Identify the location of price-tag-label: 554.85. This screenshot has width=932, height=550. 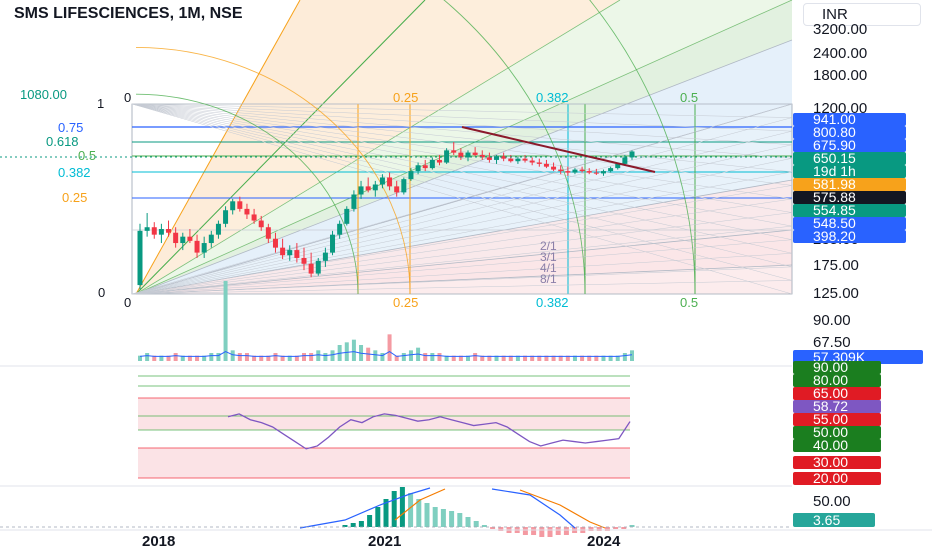
(834, 210).